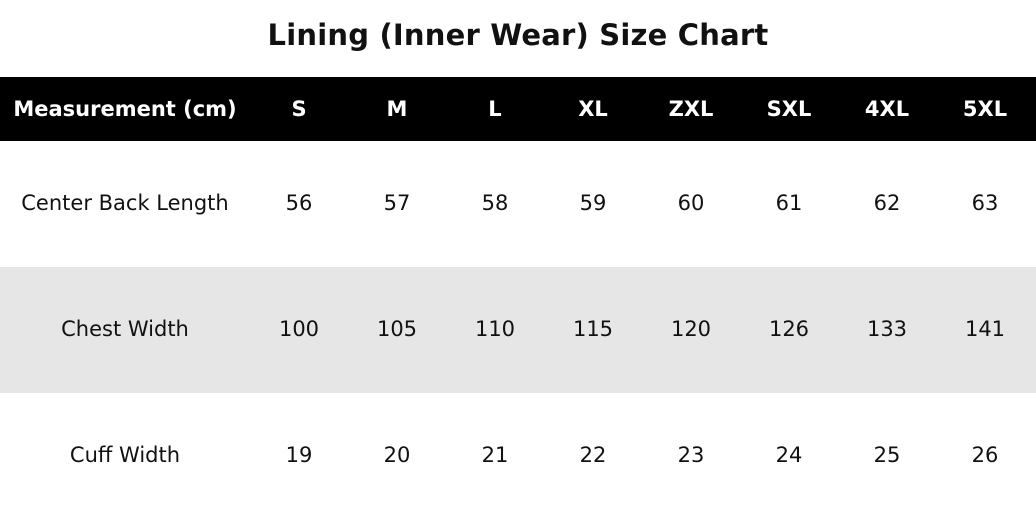 This screenshot has width=1036, height=521. I want to click on header-size: M, so click(397, 109).